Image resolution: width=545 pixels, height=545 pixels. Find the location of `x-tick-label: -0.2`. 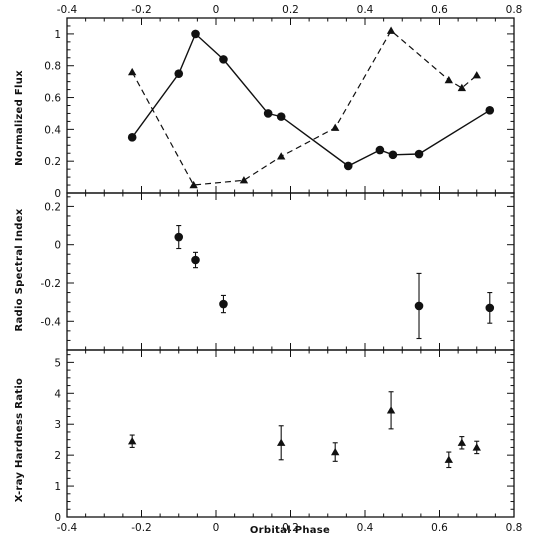

x-tick-label: -0.2 is located at coordinates (141, 528).